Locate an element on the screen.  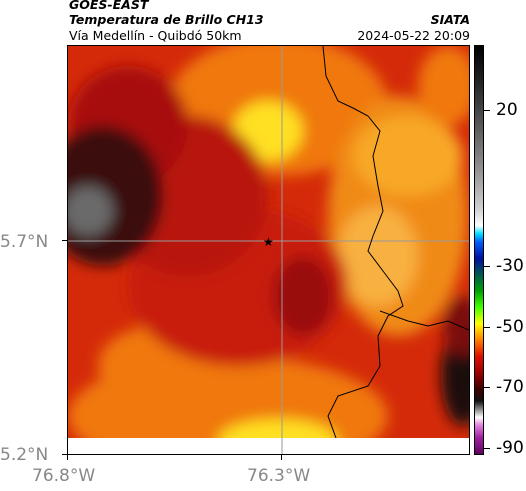
lat-label: 5.7°N is located at coordinates (24, 242).